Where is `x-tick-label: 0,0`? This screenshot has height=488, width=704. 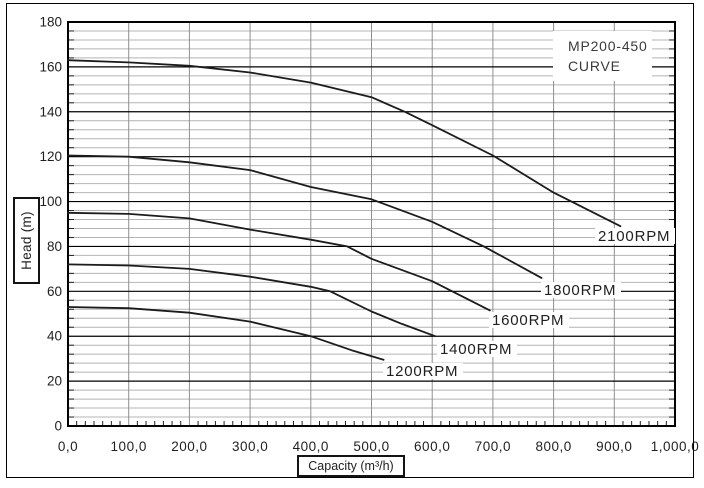 x-tick-label: 0,0 is located at coordinates (68, 446).